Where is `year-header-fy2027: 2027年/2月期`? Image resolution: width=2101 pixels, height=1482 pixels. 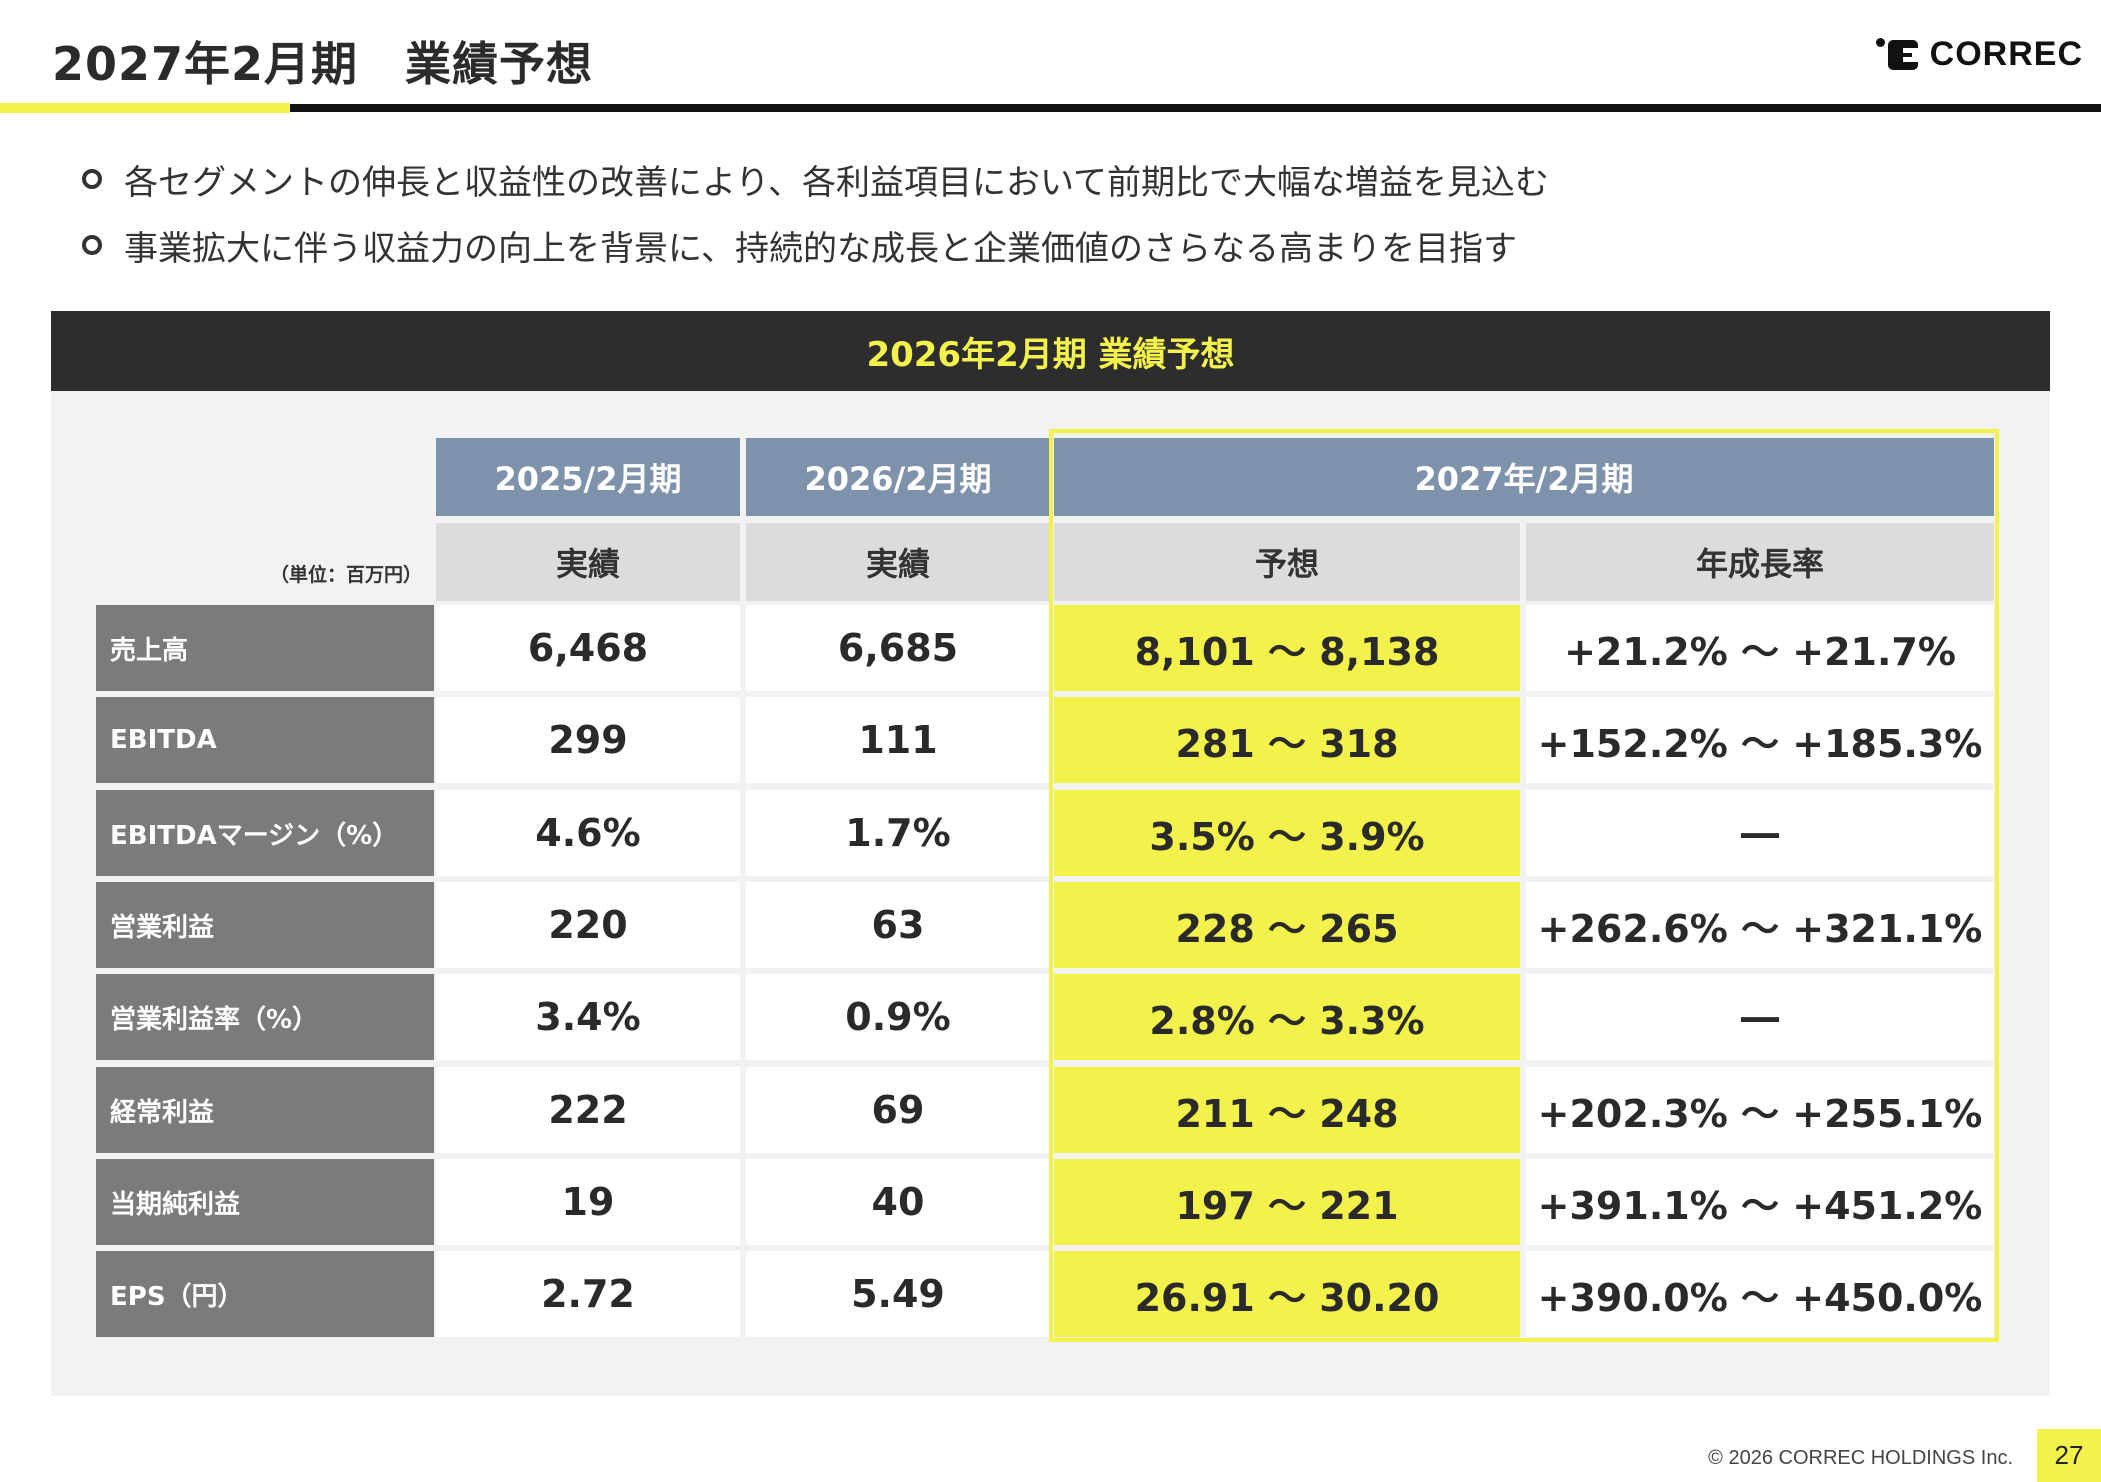 year-header-fy2027: 2027年/2月期 is located at coordinates (1524, 477).